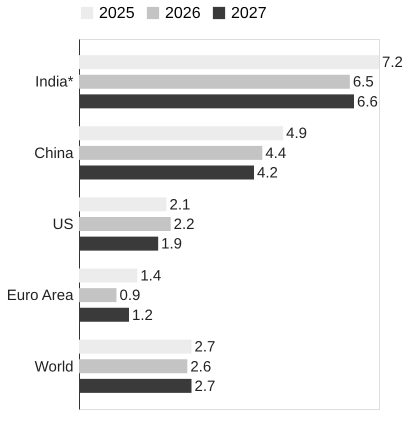 The height and width of the screenshot is (430, 411). What do you see at coordinates (151, 276) in the screenshot?
I see `data-label: 1.4` at bounding box center [151, 276].